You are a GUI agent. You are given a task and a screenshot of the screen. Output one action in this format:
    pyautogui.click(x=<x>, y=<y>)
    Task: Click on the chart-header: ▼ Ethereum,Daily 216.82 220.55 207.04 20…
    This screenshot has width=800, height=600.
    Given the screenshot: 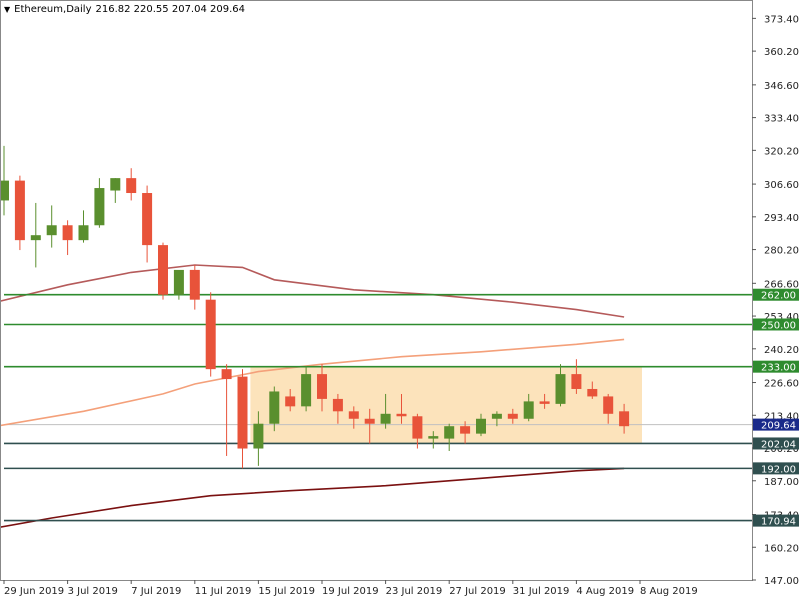 What is the action you would take?
    pyautogui.click(x=124, y=9)
    